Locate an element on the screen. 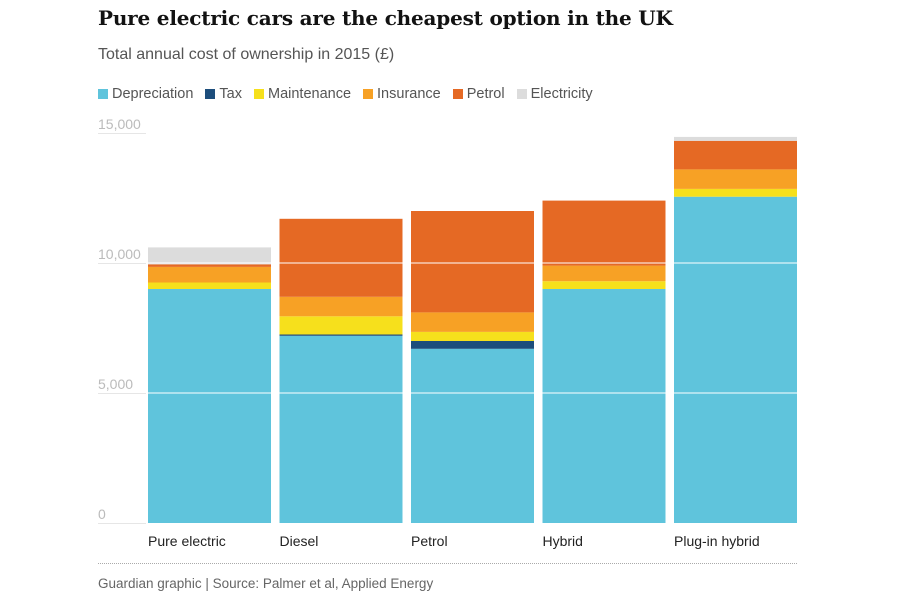 The width and height of the screenshot is (900, 600). legend-swatch-petrol is located at coordinates (457, 94).